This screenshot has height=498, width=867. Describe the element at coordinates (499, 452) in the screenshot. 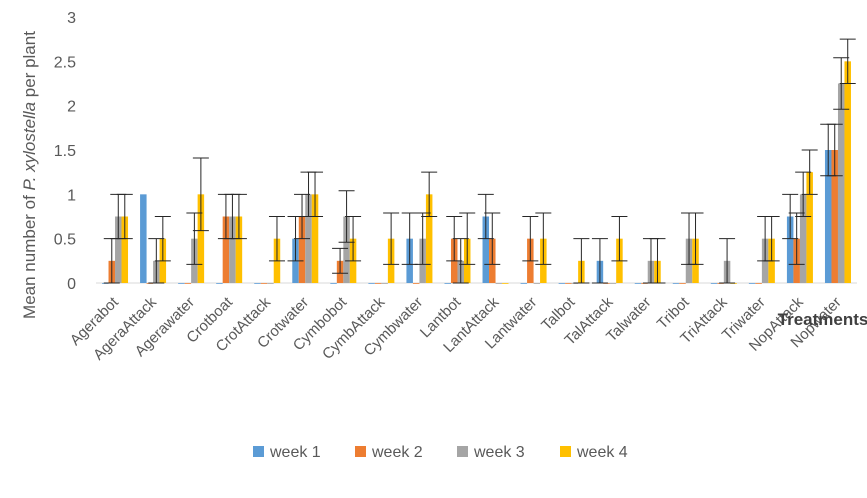

I see `legend-label: week 3` at that location.